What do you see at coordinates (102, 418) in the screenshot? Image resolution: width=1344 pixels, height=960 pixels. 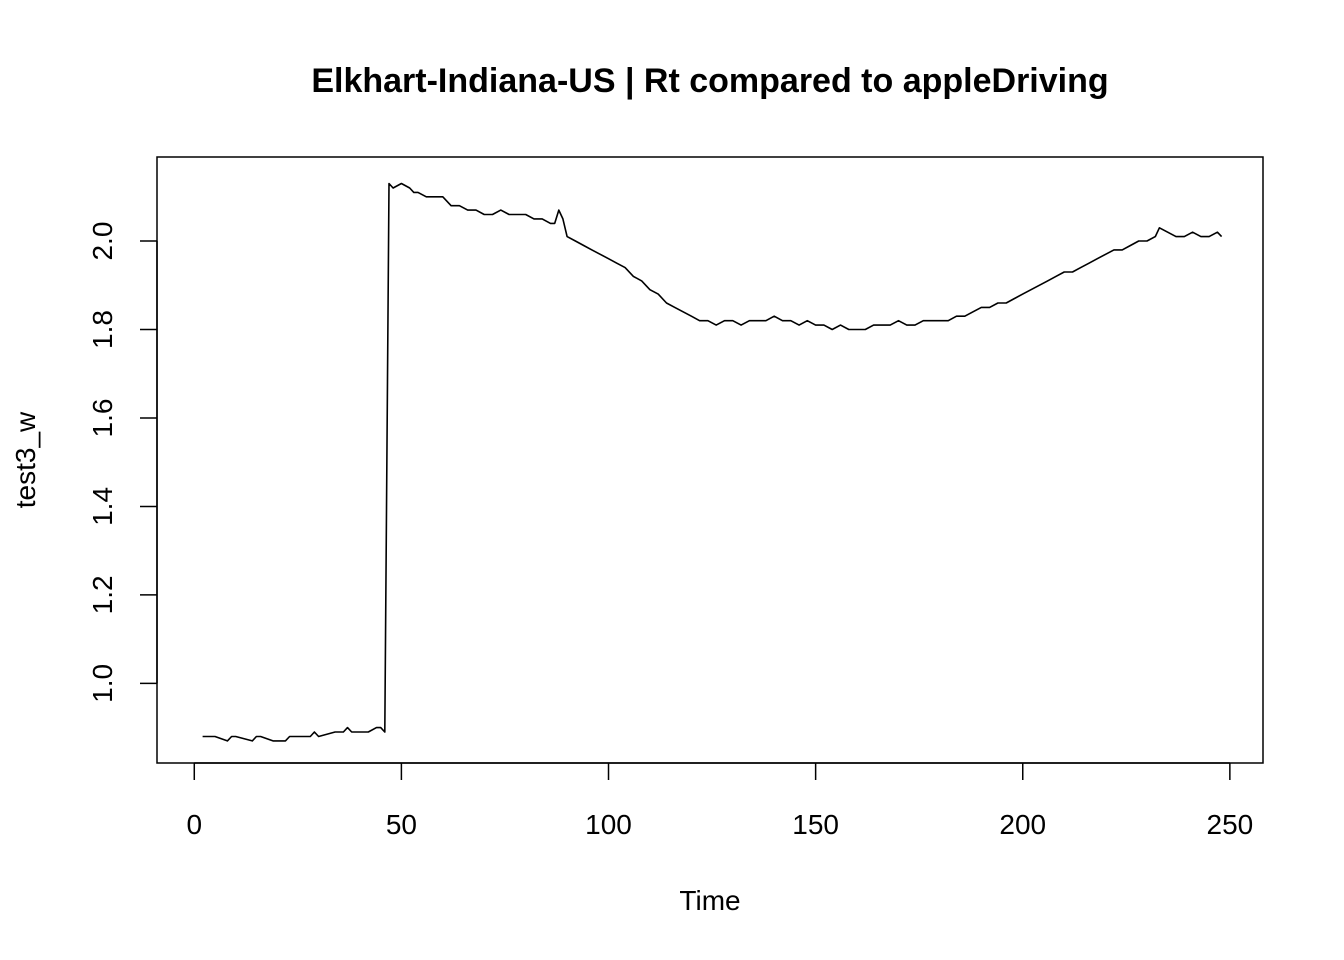 I see `y-tick-label: 1.6` at bounding box center [102, 418].